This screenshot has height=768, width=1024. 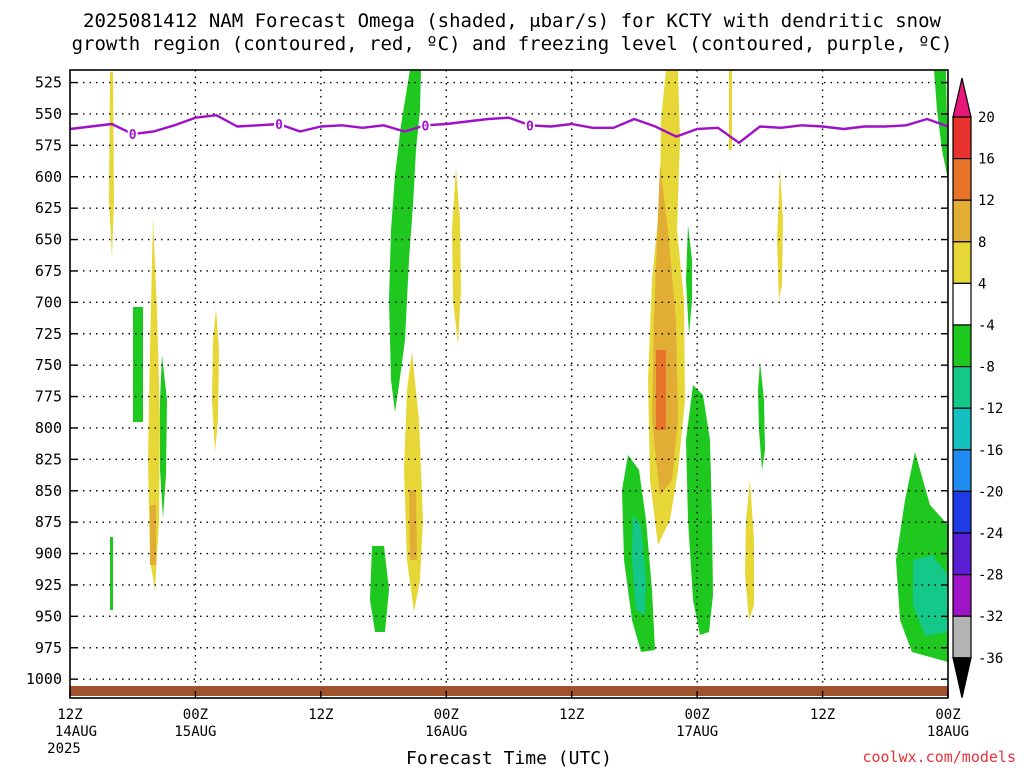 What do you see at coordinates (509, 691) in the screenshot?
I see `terrain-band` at bounding box center [509, 691].